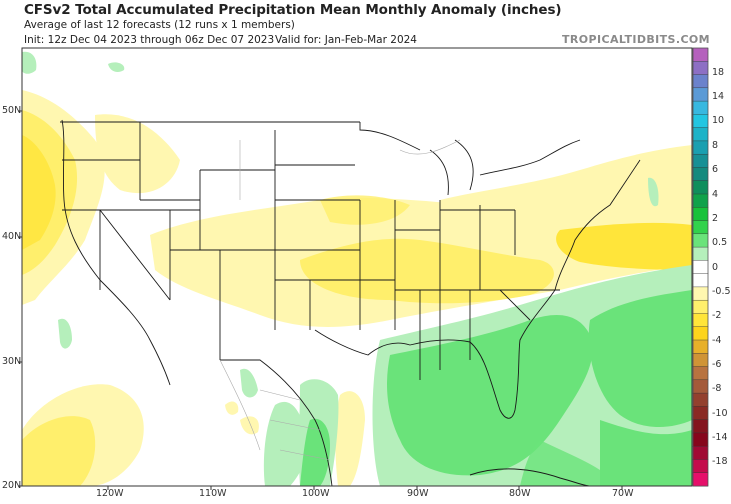  Describe the element at coordinates (717, 364) in the screenshot. I see `colorbar-label: -6` at that location.